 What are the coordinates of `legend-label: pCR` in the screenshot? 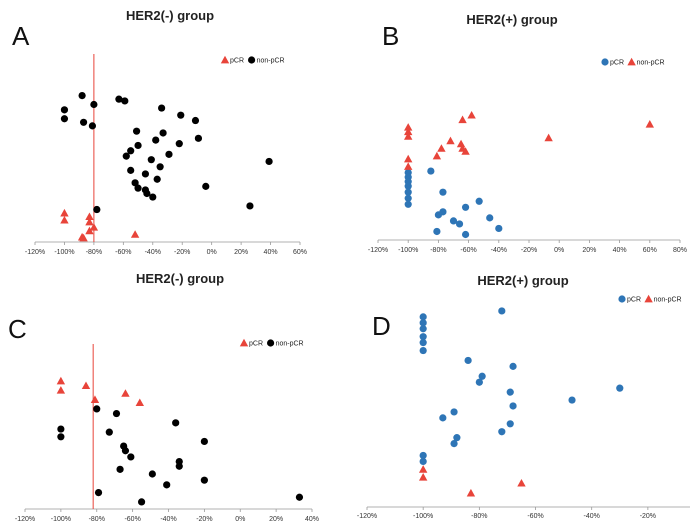 It's located at (617, 63).